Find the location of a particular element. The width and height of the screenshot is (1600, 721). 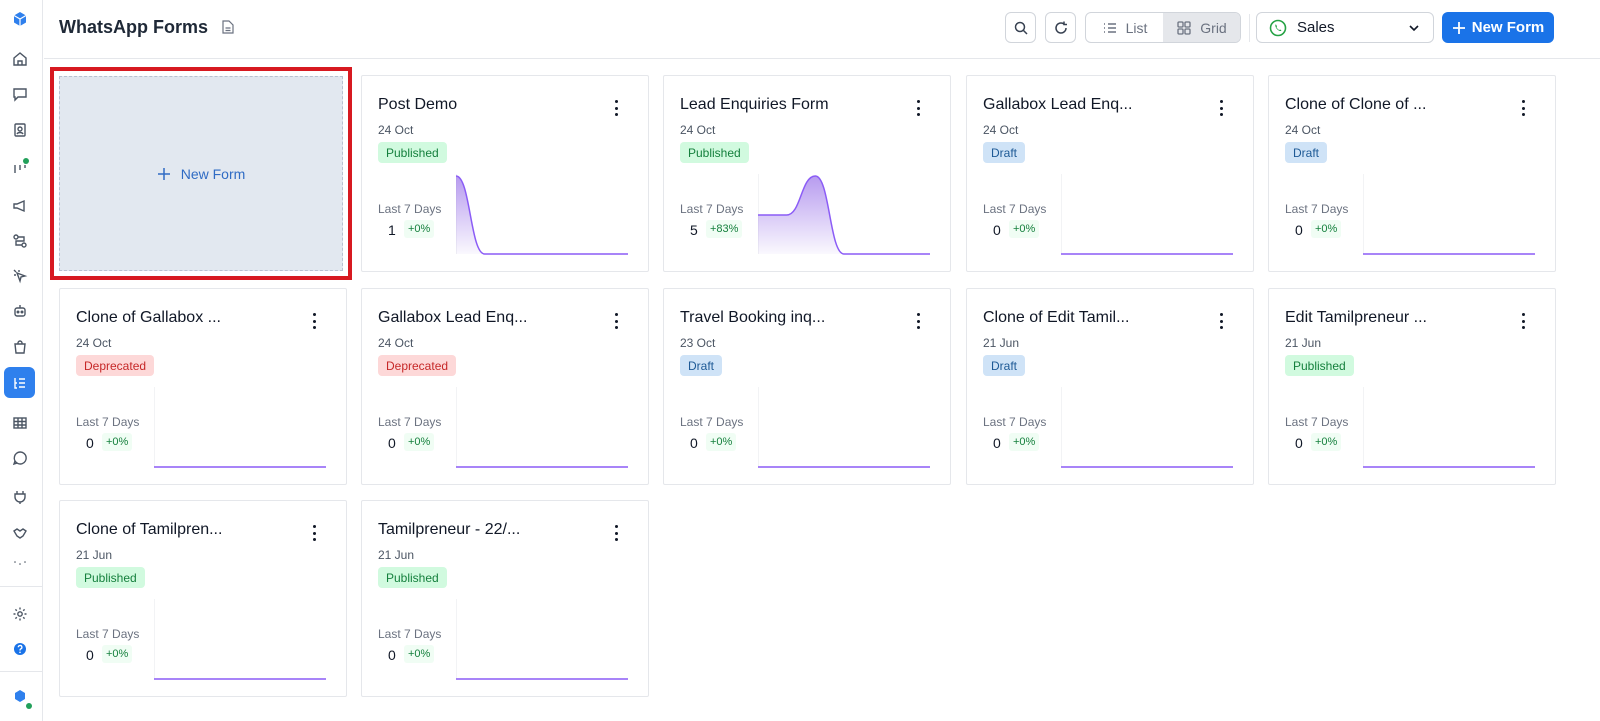

new-form-card: New Form is located at coordinates (201, 173).